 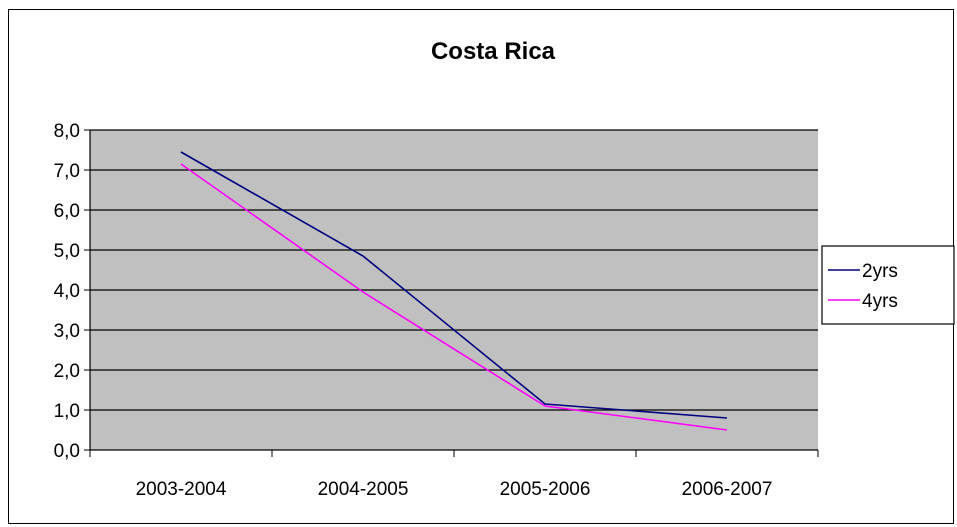 I want to click on legend: 2yrs 4yrs, so click(x=888, y=285).